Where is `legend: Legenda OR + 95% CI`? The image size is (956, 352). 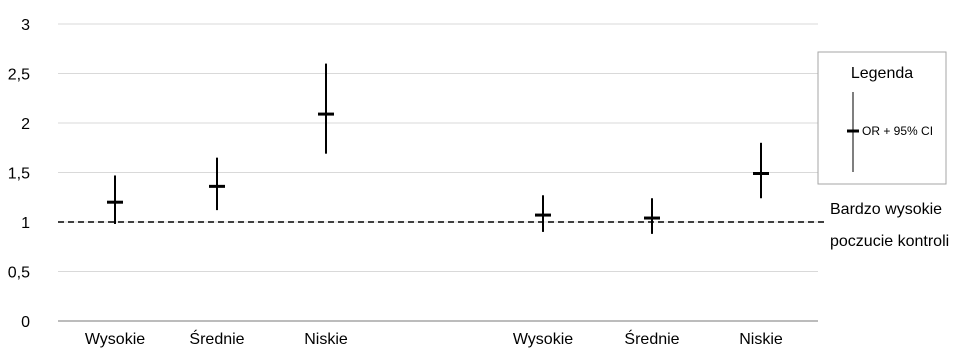
legend: Legenda OR + 95% CI is located at coordinates (882, 118).